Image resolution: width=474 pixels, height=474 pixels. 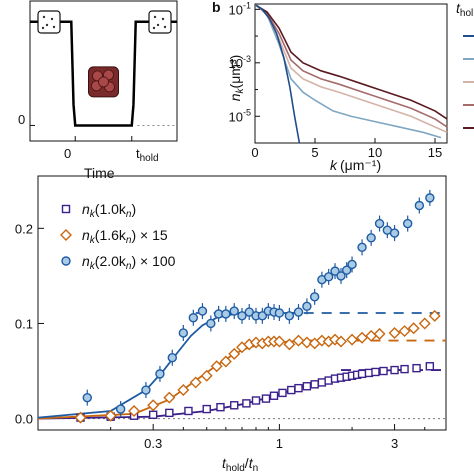 I want to click on panel-a-y-tick-0: 0, so click(x=21, y=119).